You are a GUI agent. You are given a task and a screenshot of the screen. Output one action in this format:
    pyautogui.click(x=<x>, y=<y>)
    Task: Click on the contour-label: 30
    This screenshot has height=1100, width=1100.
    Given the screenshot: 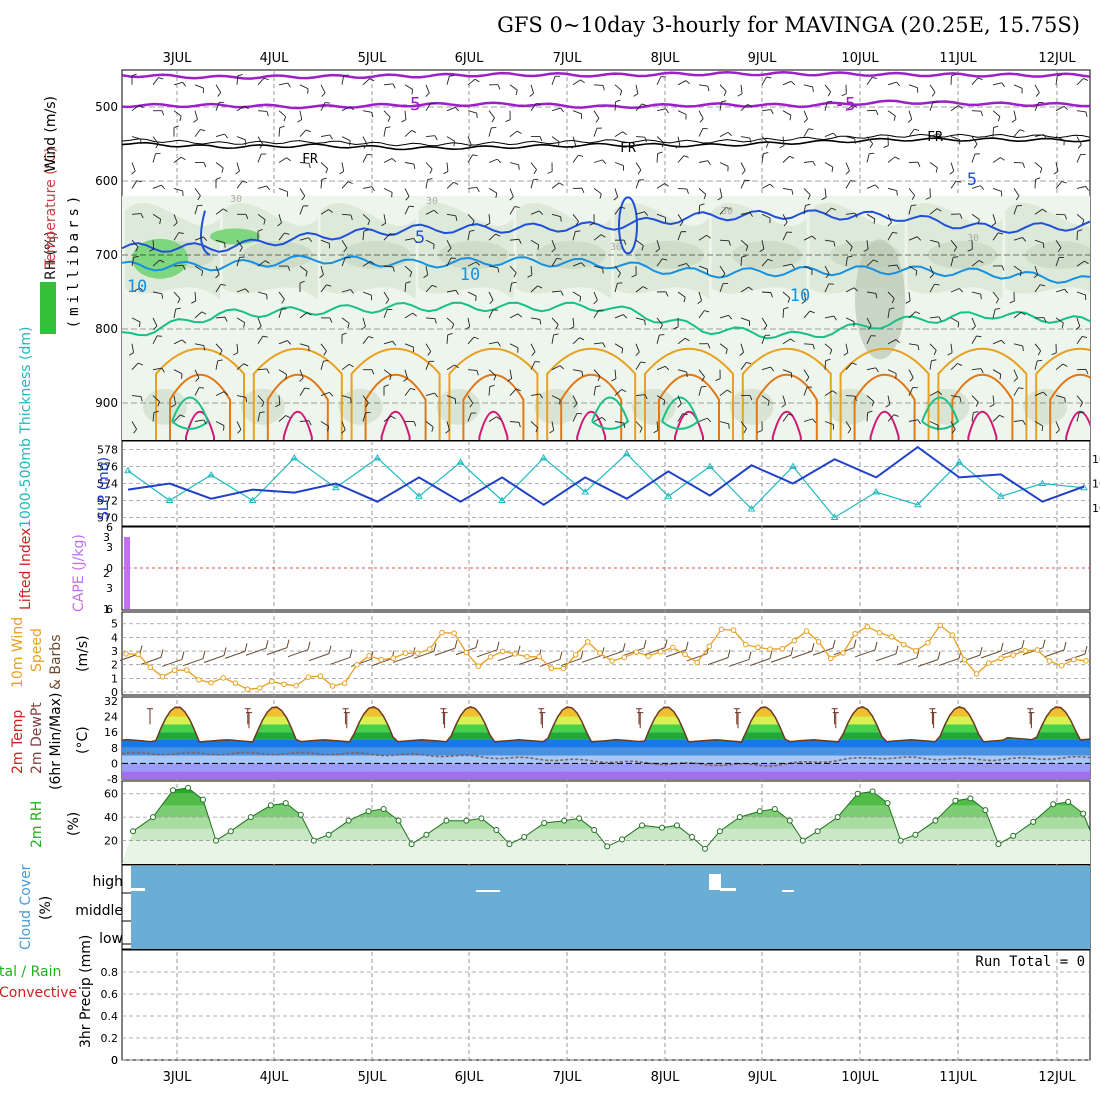 What is the action you would take?
    pyautogui.click(x=973, y=238)
    